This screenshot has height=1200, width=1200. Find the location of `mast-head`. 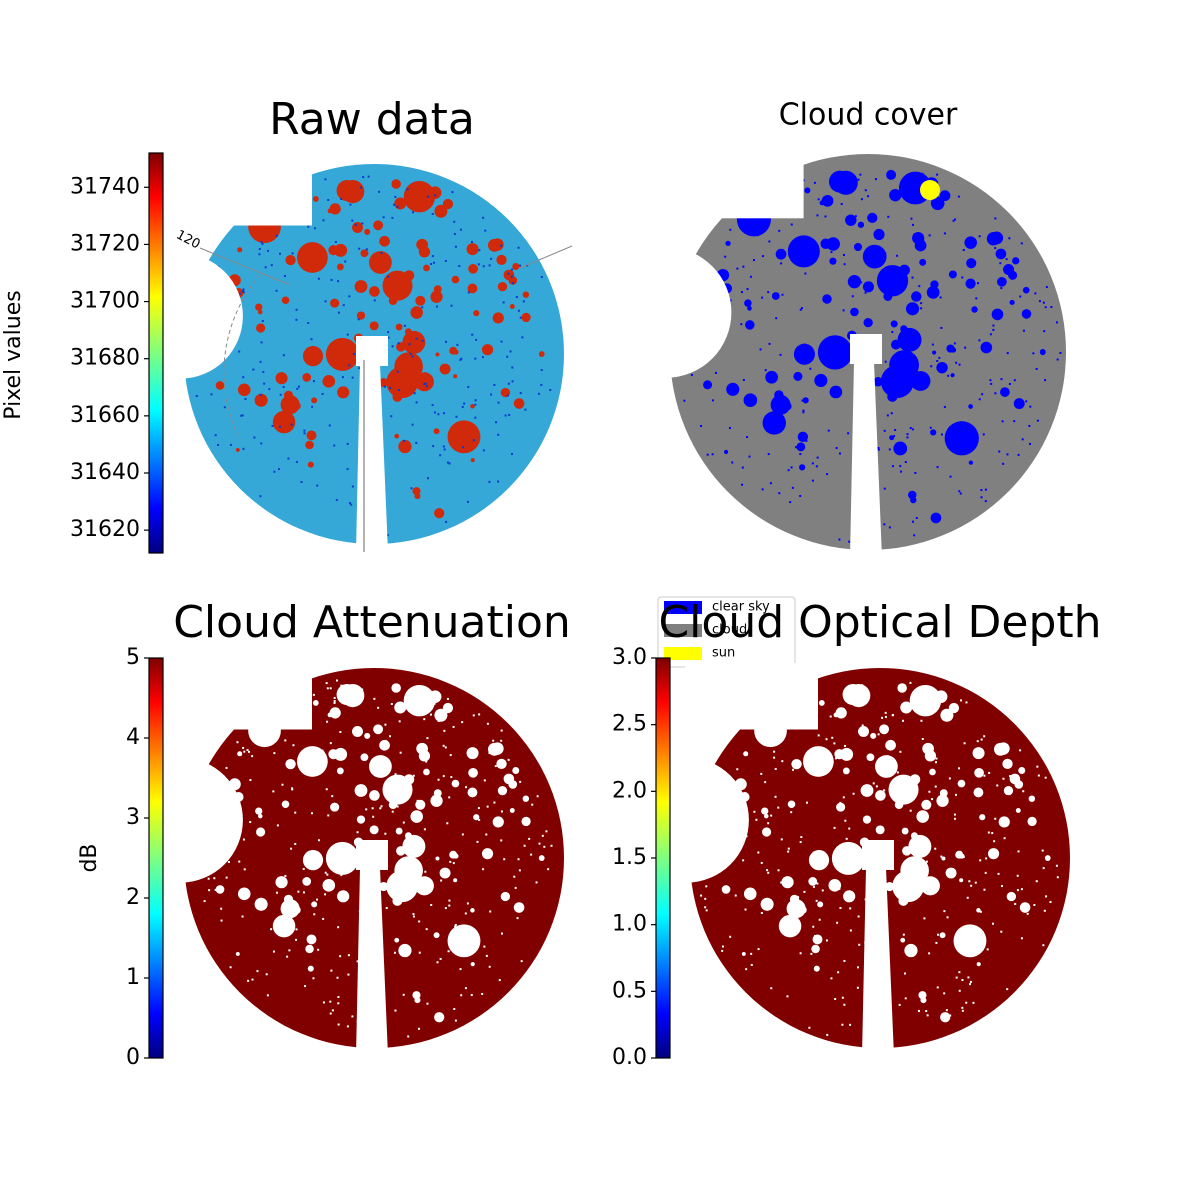

mast-head is located at coordinates (878, 855).